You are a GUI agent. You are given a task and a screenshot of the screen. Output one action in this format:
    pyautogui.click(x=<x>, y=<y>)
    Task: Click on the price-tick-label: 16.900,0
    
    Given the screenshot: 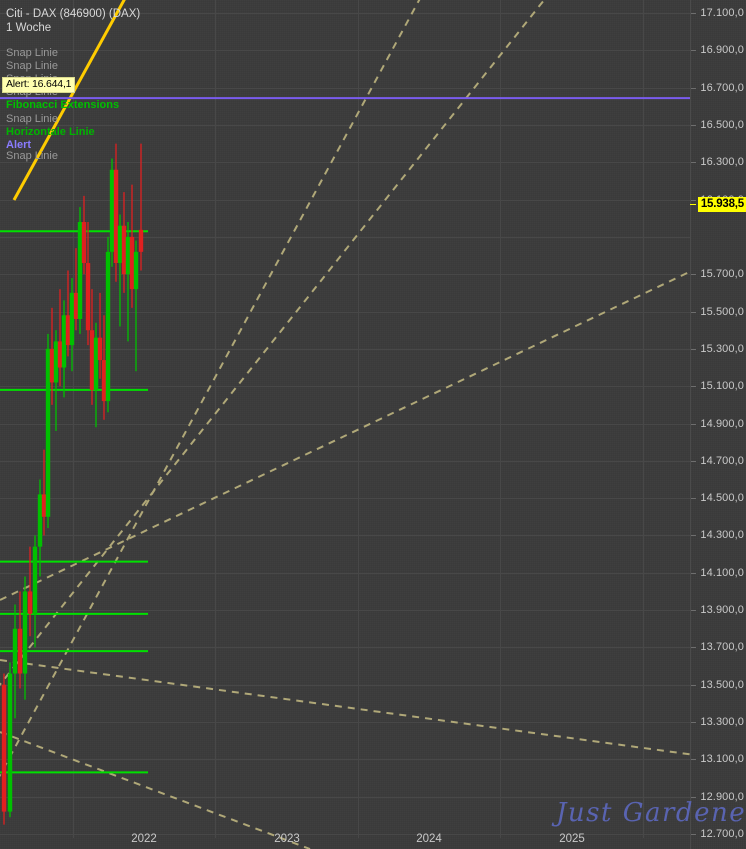 What is the action you would take?
    pyautogui.click(x=722, y=50)
    